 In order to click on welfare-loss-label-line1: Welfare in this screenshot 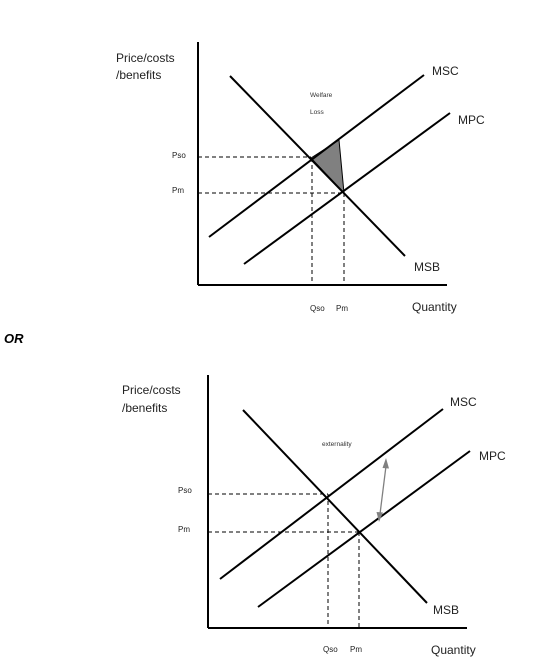, I will do `click(321, 95)`.